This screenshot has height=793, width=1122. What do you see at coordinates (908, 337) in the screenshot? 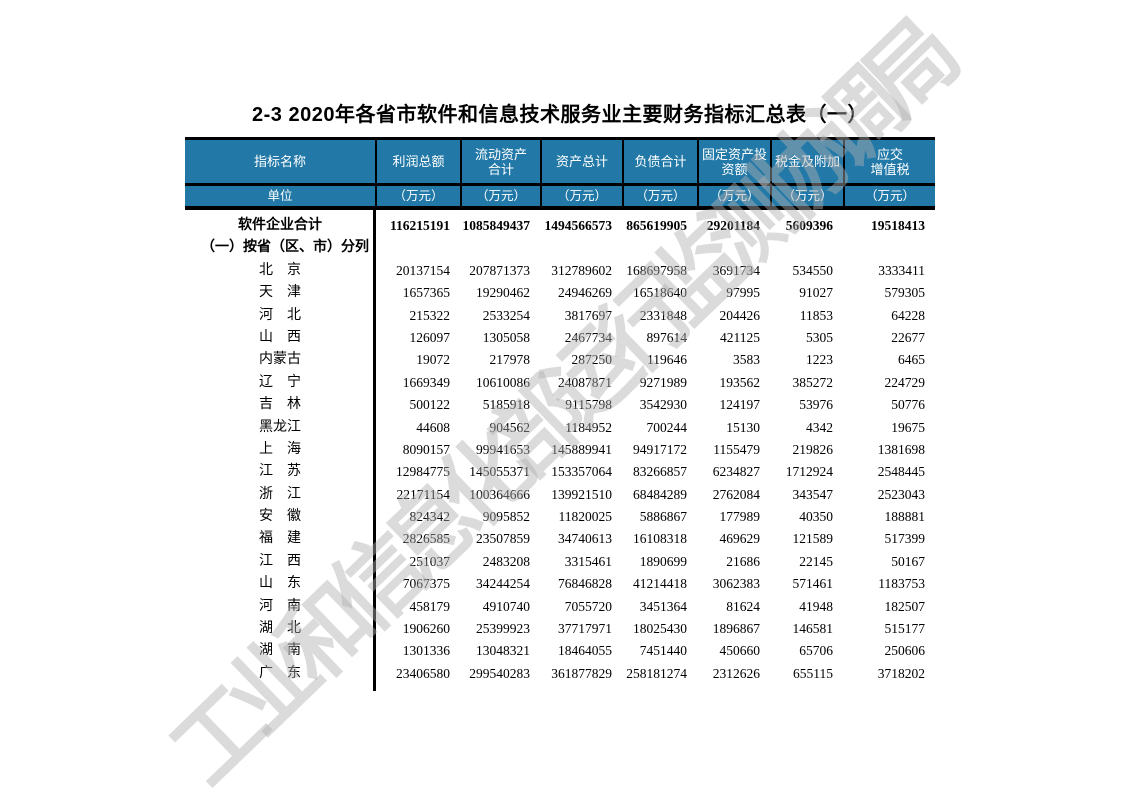
I see `value-cell: 22677` at bounding box center [908, 337].